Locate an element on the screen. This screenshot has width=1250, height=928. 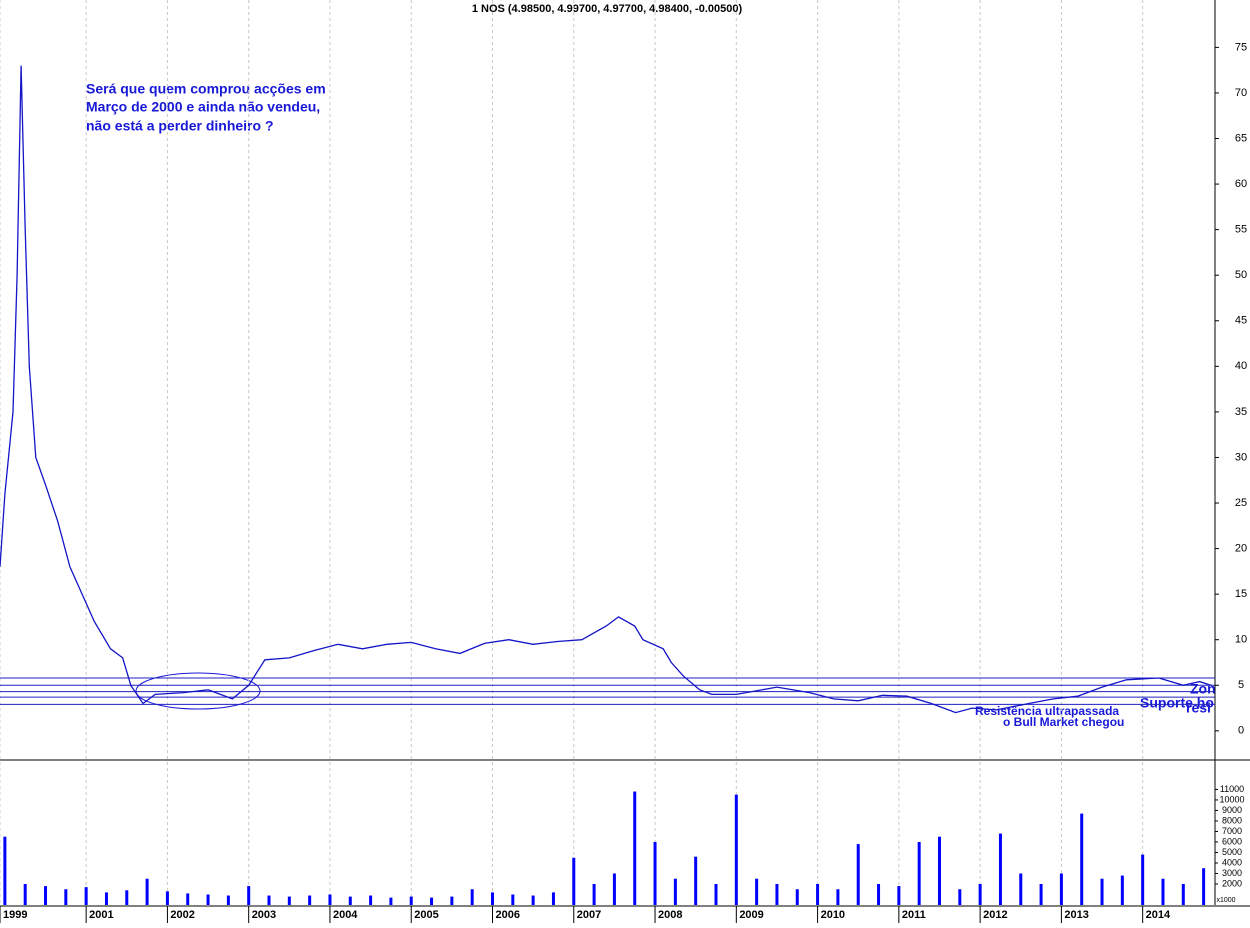
y-tick-label: 7000 is located at coordinates (1232, 831).